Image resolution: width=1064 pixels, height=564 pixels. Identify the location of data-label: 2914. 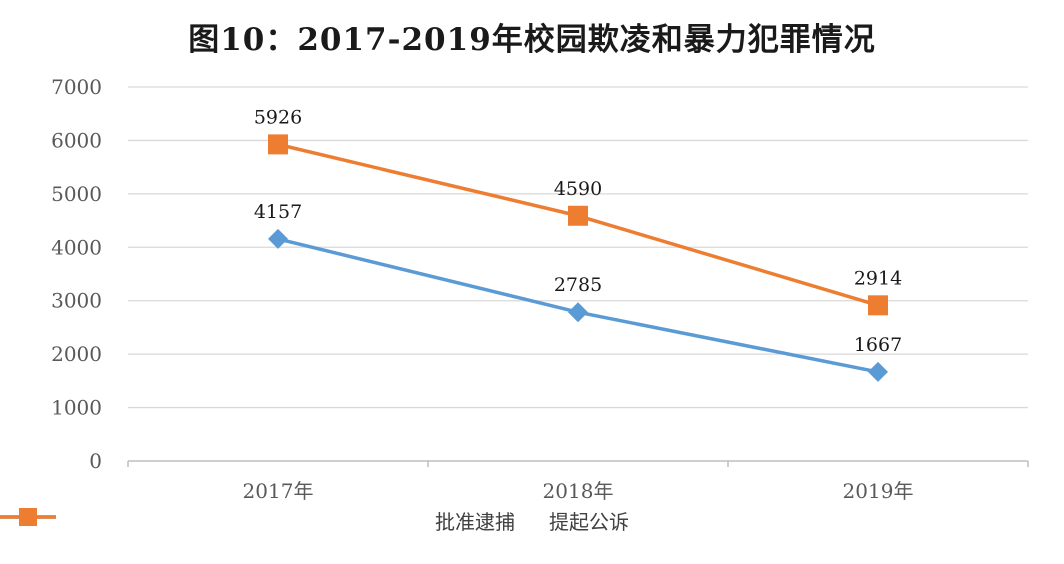
(878, 278).